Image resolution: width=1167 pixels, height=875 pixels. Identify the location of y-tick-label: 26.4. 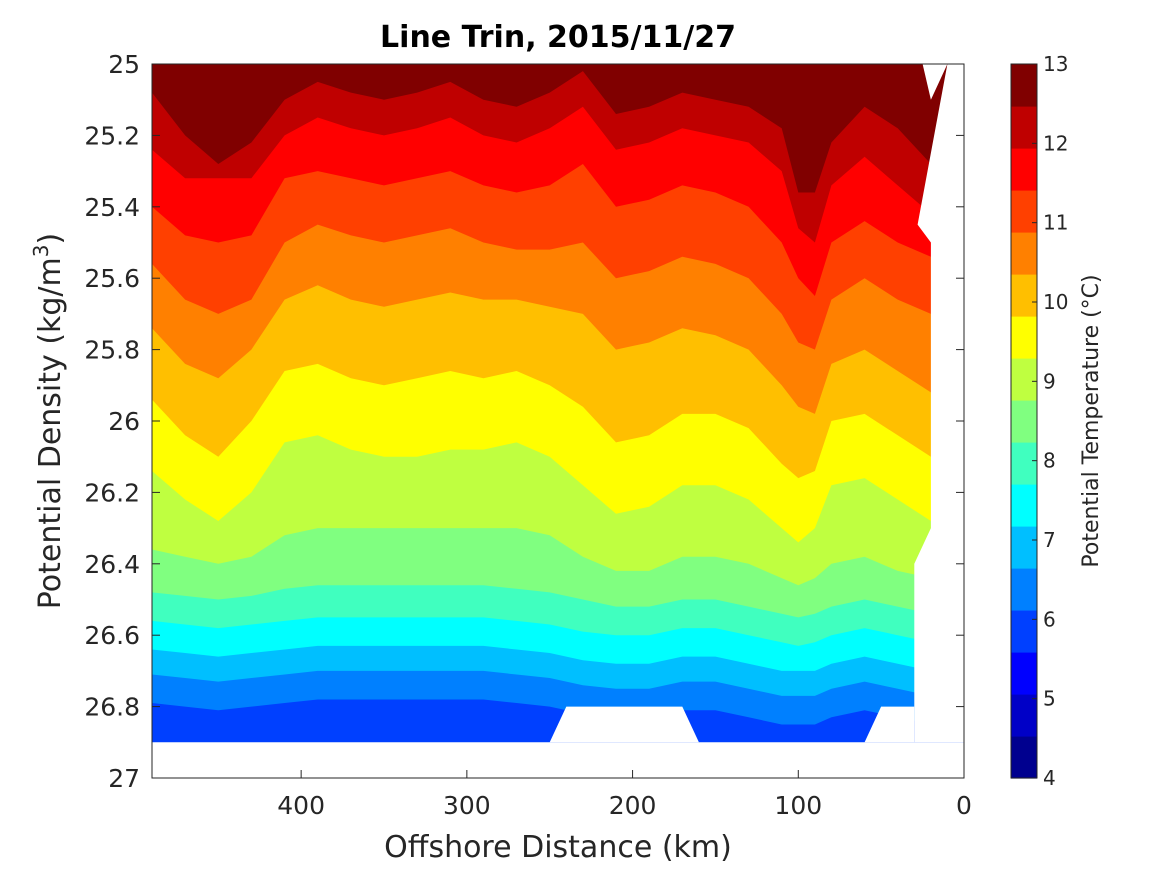
(112, 564).